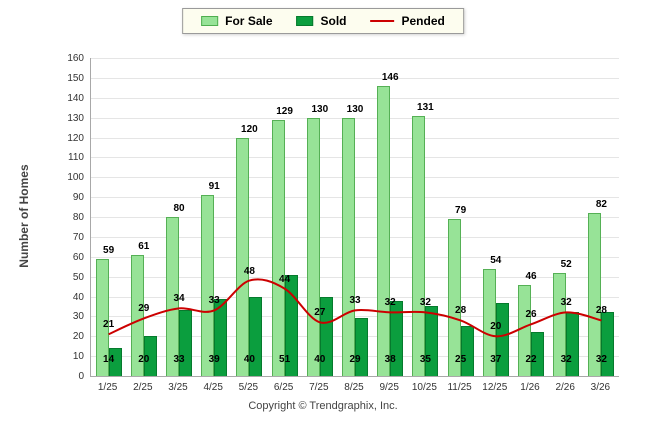 The height and width of the screenshot is (434, 646). Describe the element at coordinates (75, 178) in the screenshot. I see `y-tick-label: 100` at that location.